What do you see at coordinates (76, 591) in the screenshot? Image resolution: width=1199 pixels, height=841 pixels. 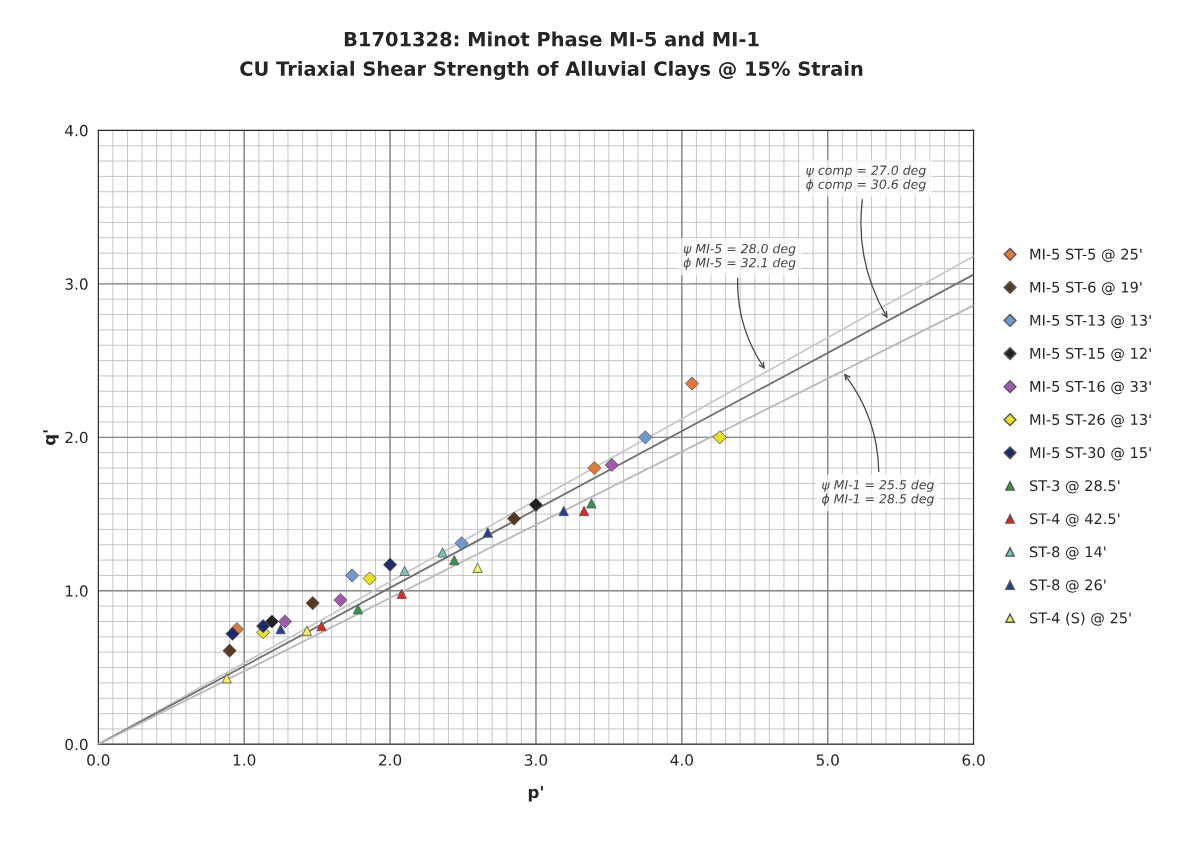 I see `y-tick-label: 1.0` at bounding box center [76, 591].